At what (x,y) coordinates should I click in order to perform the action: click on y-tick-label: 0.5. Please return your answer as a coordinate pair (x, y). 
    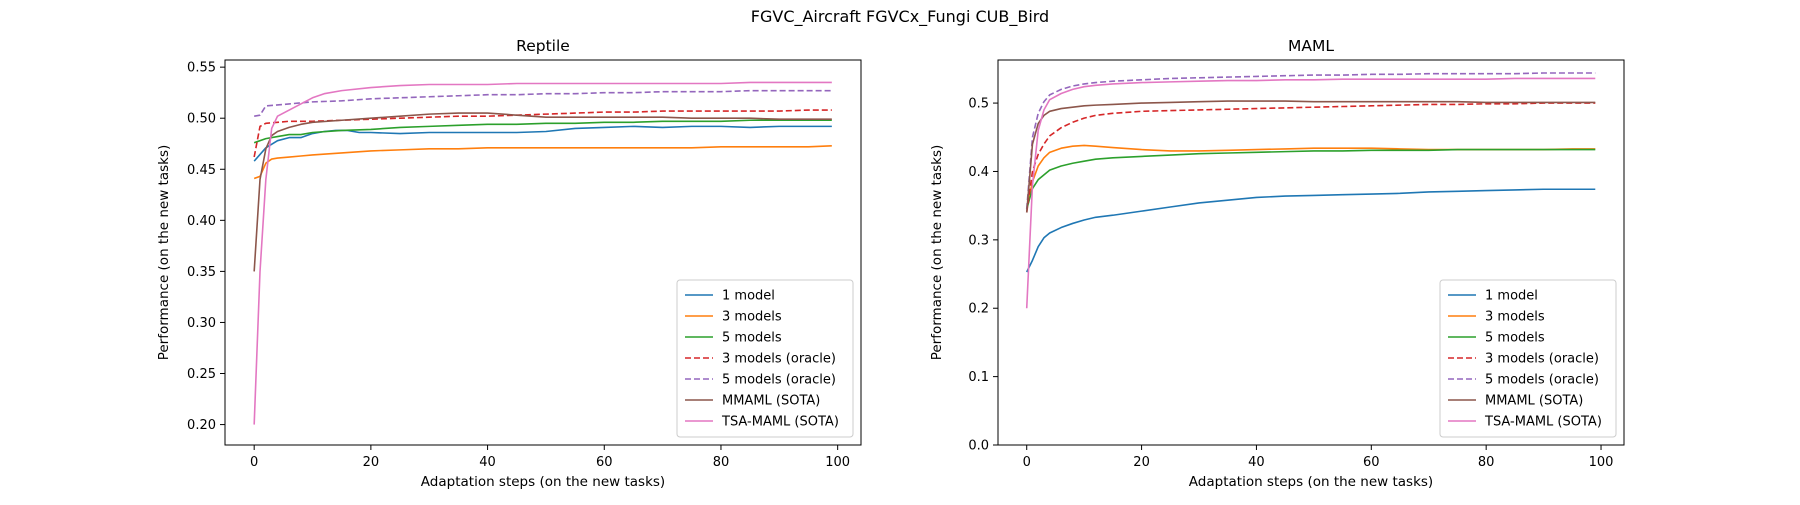
    Looking at the image, I should click on (978, 104).